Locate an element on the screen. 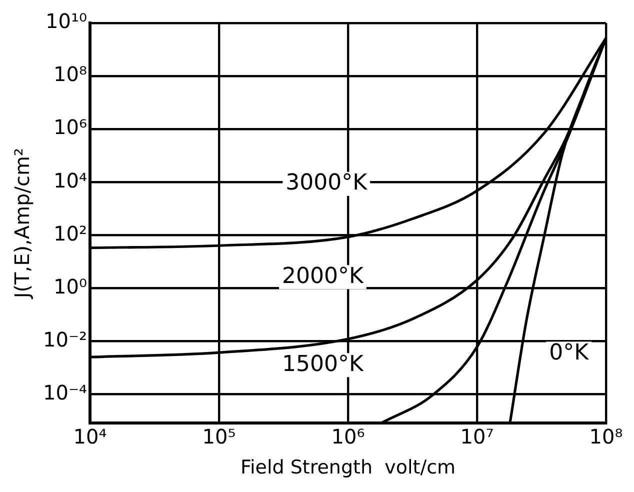  y-tick-label: 10² is located at coordinates (71, 233).